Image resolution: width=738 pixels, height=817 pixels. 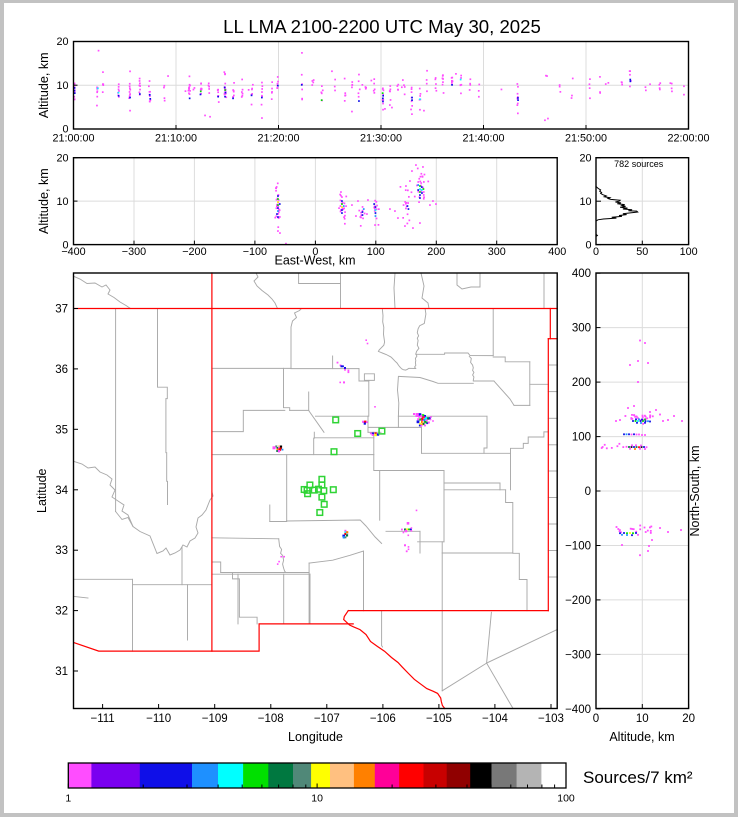 What do you see at coordinates (61, 430) in the screenshot?
I see `svg-text: 35` at bounding box center [61, 430].